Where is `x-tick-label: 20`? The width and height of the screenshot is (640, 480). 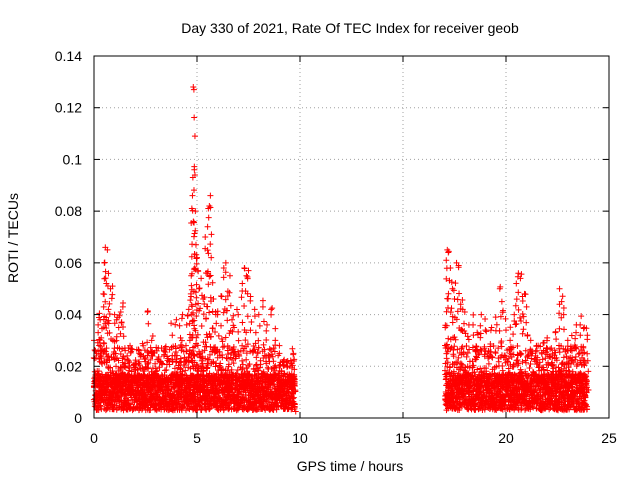
x-tick-label: 20 is located at coordinates (506, 438).